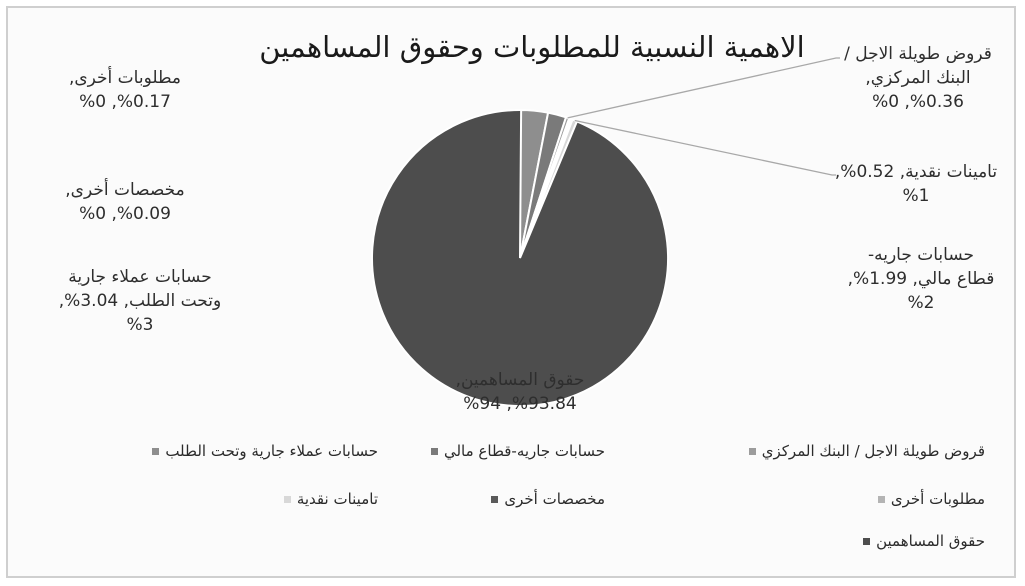  I want to click on legend-item: حسابات عملاء جارية وتحت الطلب, so click(265, 451).